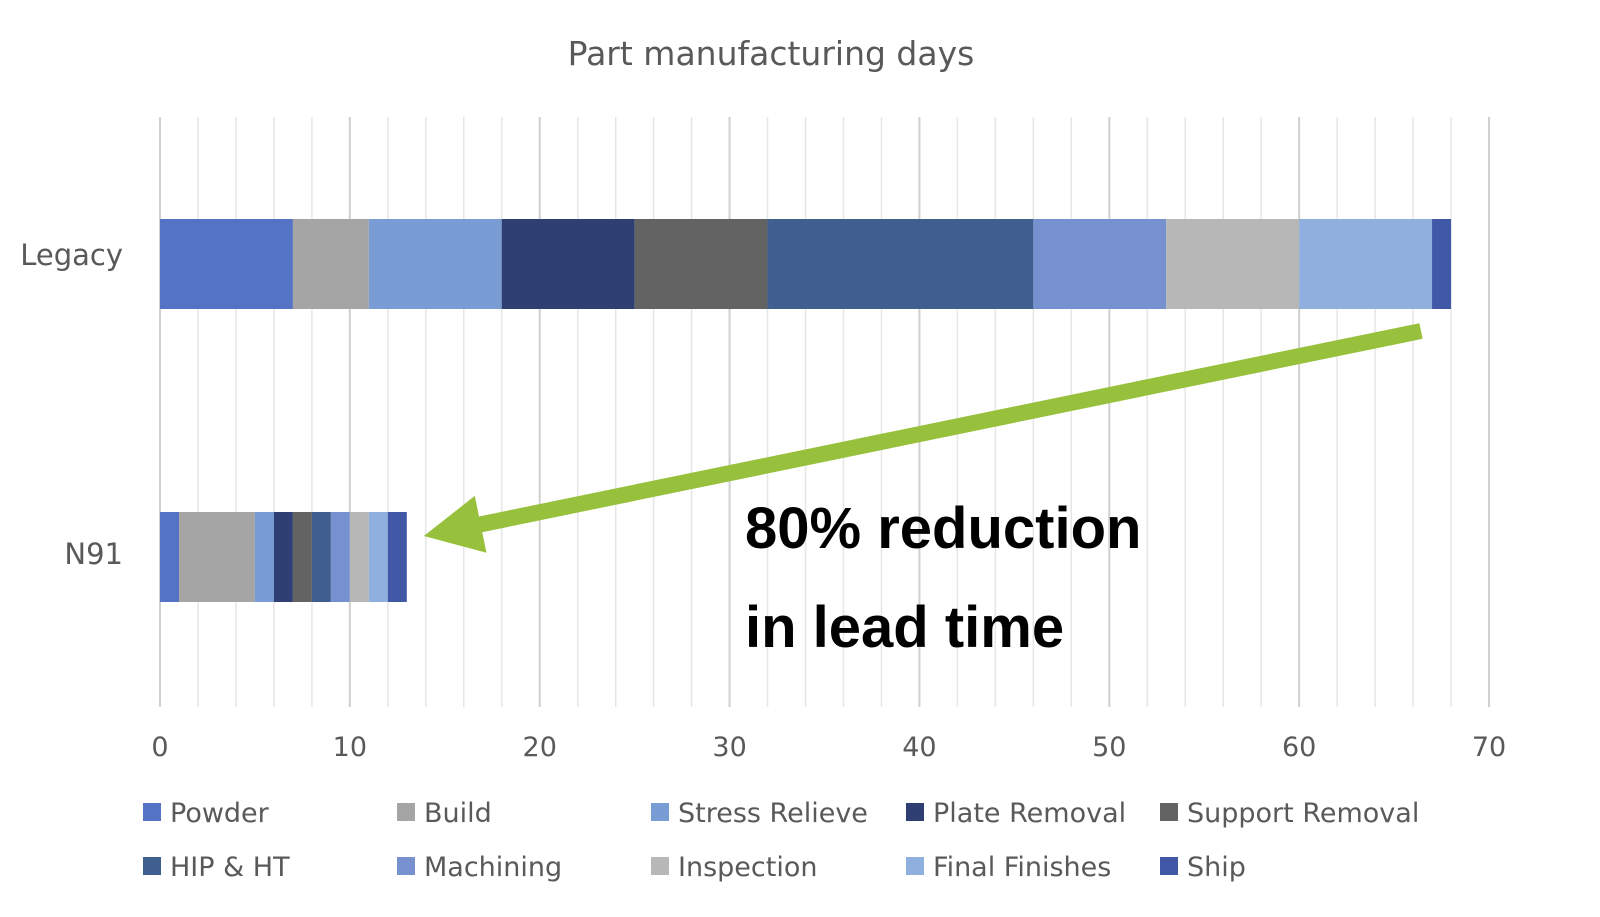 The image size is (1600, 917). I want to click on legend-label-inspection: Inspection, so click(747, 867).